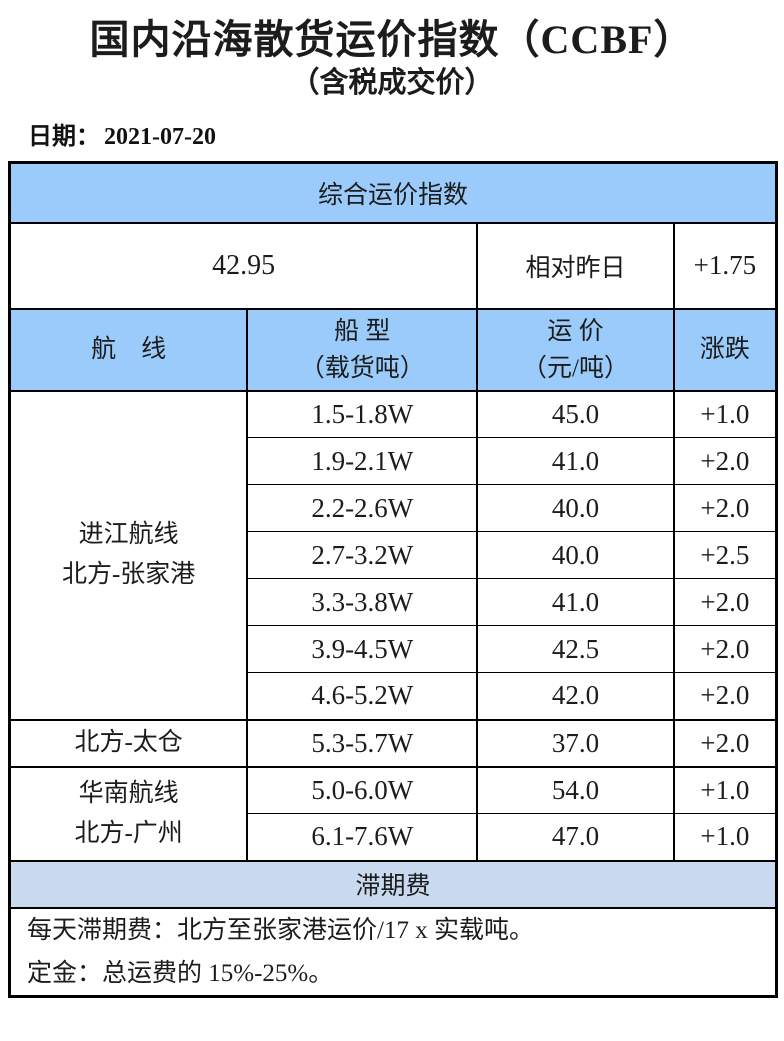  What do you see at coordinates (362, 696) in the screenshot?
I see `ship-type-cell: 4.6-5.2W` at bounding box center [362, 696].